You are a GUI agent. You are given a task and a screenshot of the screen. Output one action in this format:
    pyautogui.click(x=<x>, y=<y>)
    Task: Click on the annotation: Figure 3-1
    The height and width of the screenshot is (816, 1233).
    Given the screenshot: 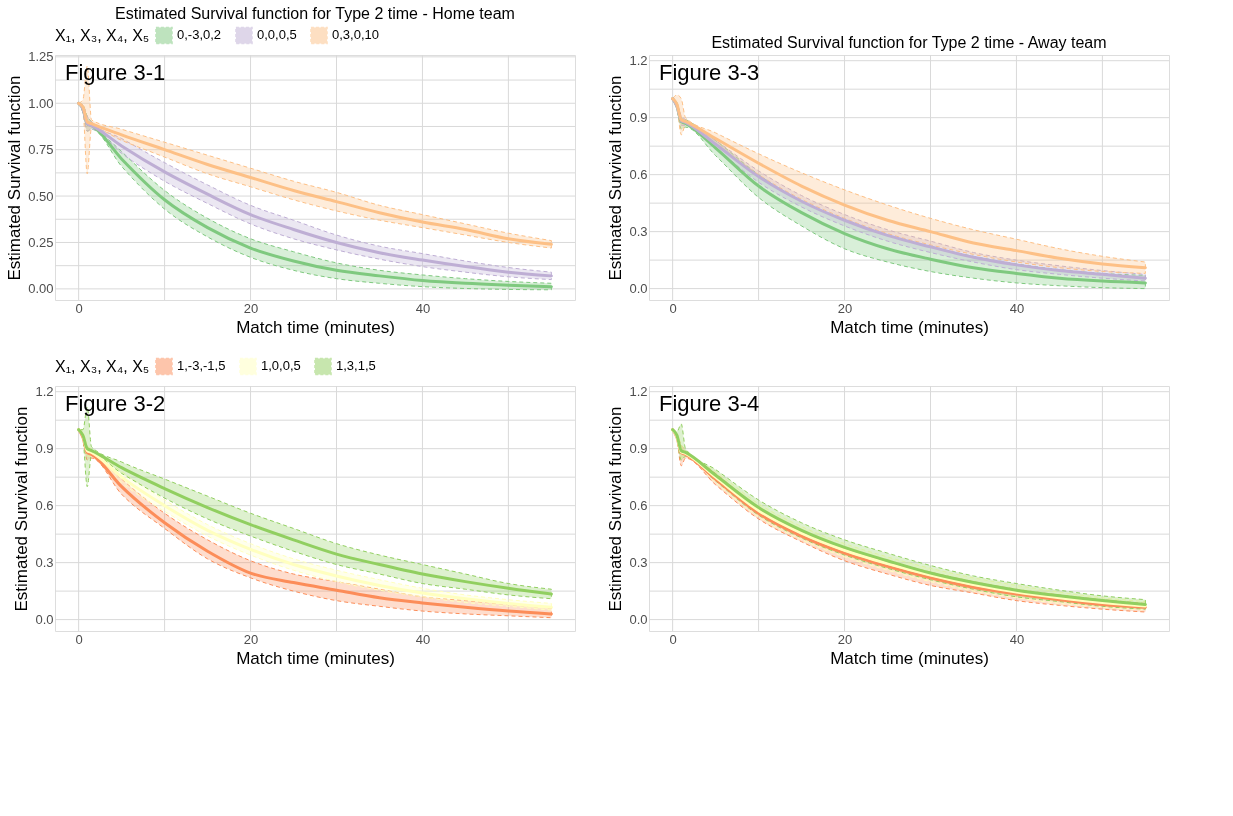 What is the action you would take?
    pyautogui.click(x=115, y=72)
    